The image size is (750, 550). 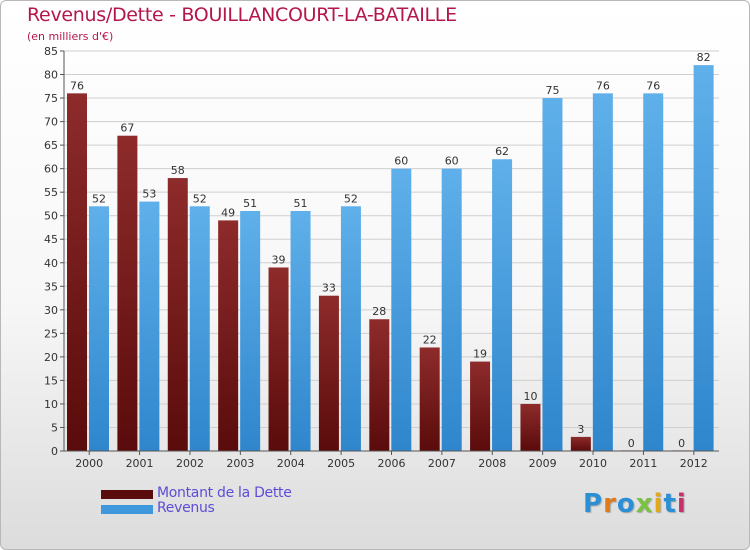 What do you see at coordinates (530, 427) in the screenshot?
I see `bar-dette-2009` at bounding box center [530, 427].